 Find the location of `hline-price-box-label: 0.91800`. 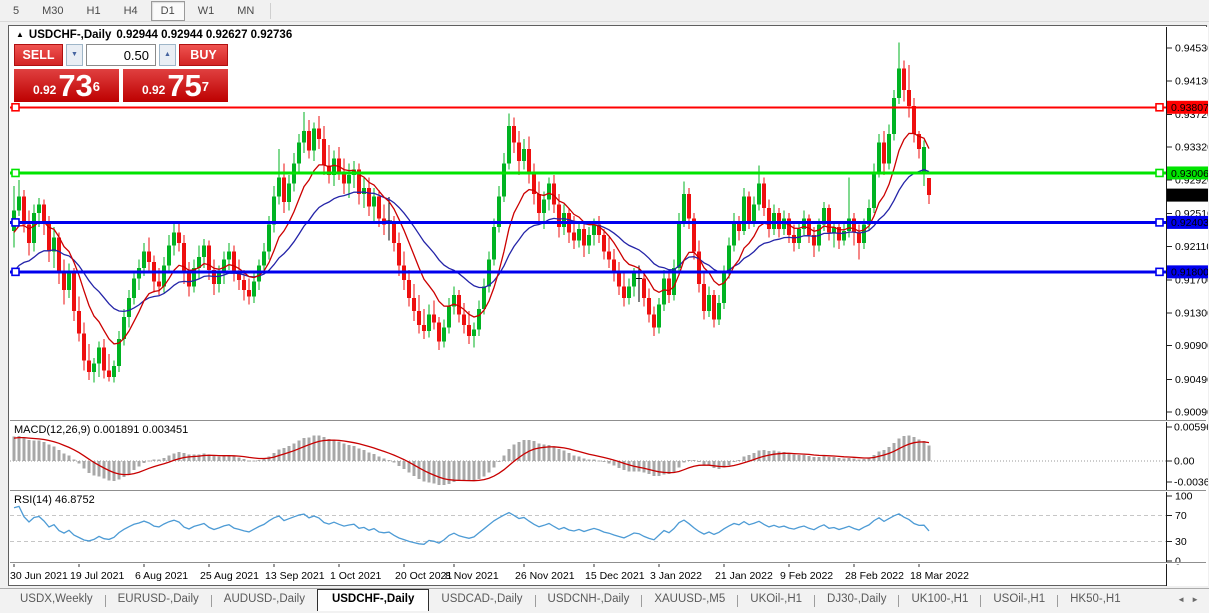

hline-price-box-label: 0.91800 is located at coordinates (1189, 273).